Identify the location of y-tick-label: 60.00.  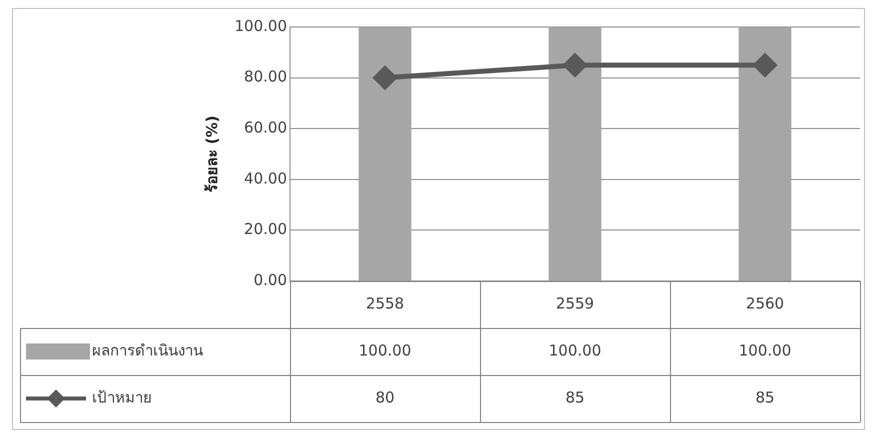
(265, 127).